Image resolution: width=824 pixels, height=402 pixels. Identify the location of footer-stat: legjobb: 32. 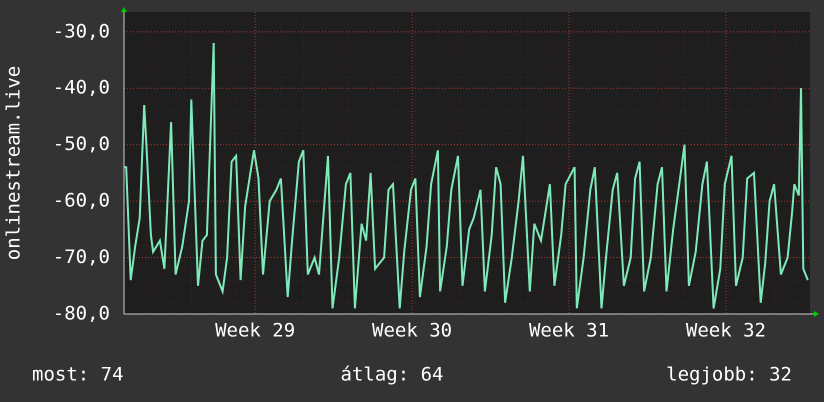
(729, 375).